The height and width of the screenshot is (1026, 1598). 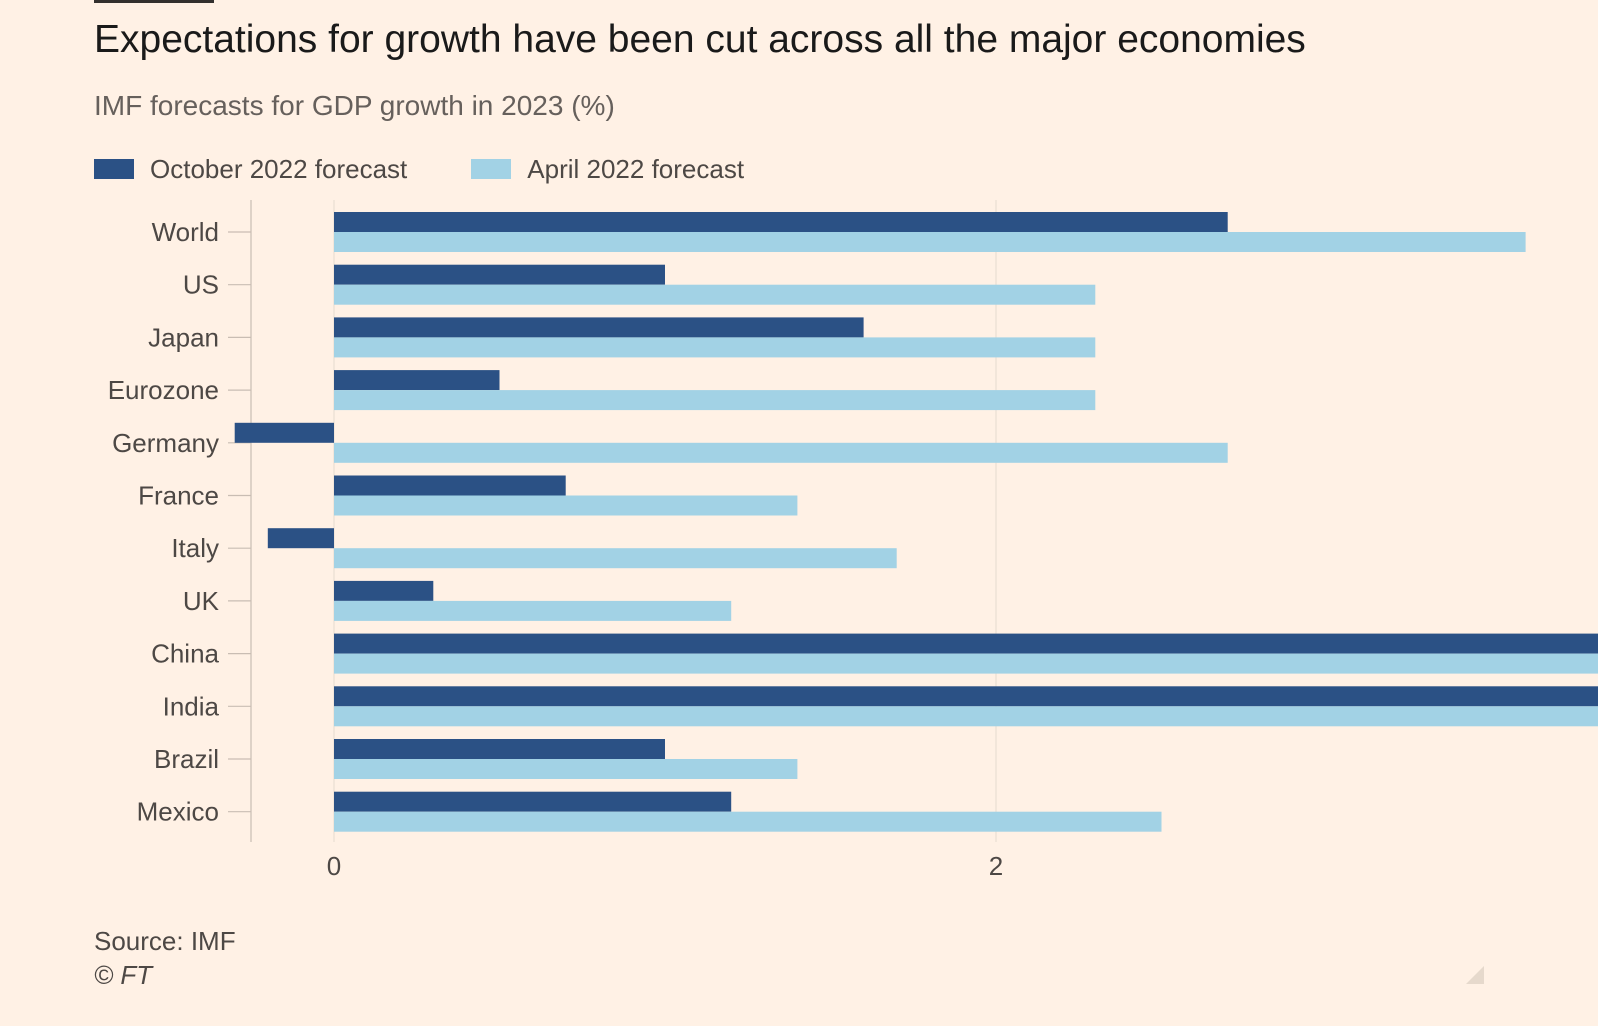 What do you see at coordinates (996, 866) in the screenshot?
I see `x-tick-label: 2` at bounding box center [996, 866].